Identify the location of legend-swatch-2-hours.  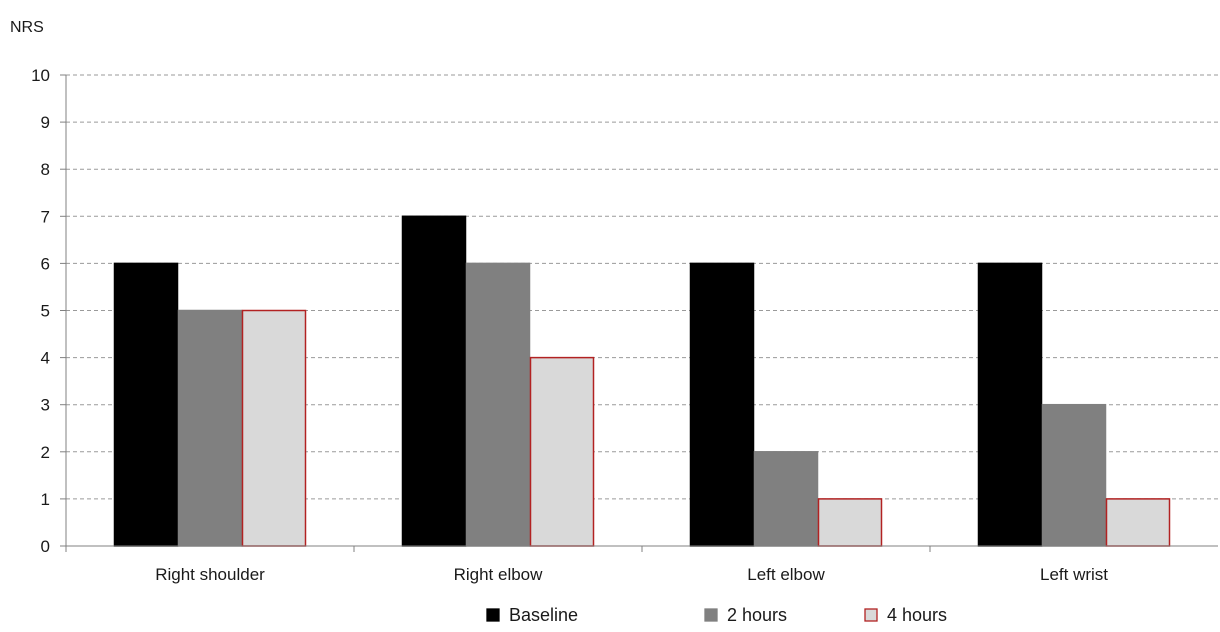
(711, 615).